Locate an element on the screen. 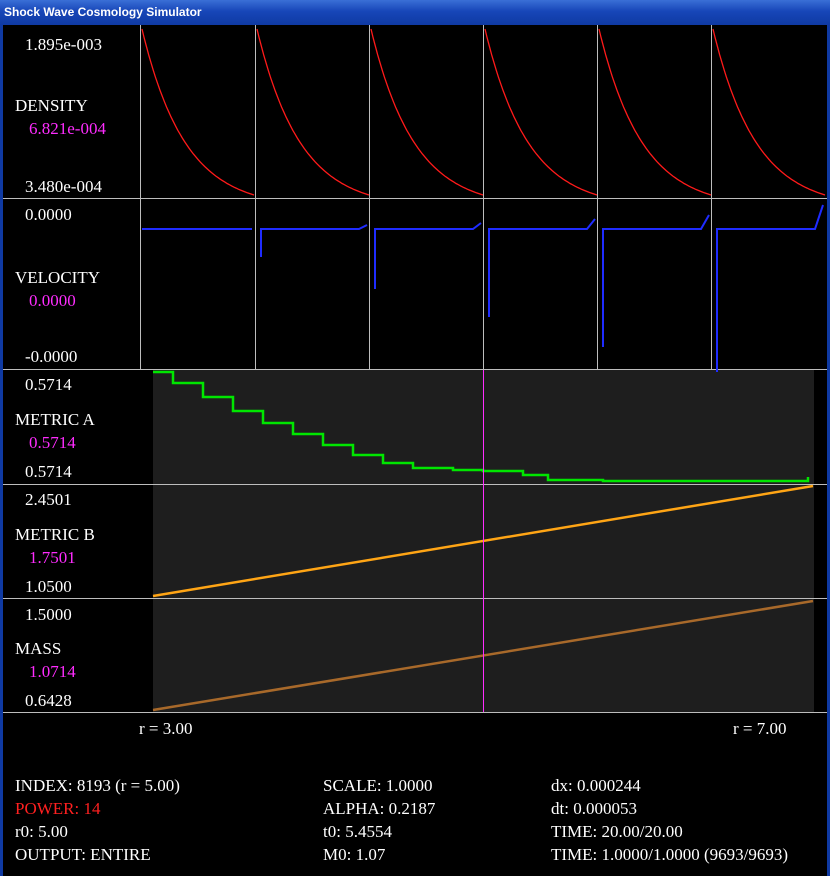 The width and height of the screenshot is (830, 876). status-time-steps: TIME: 20.00/20.00 is located at coordinates (617, 831).